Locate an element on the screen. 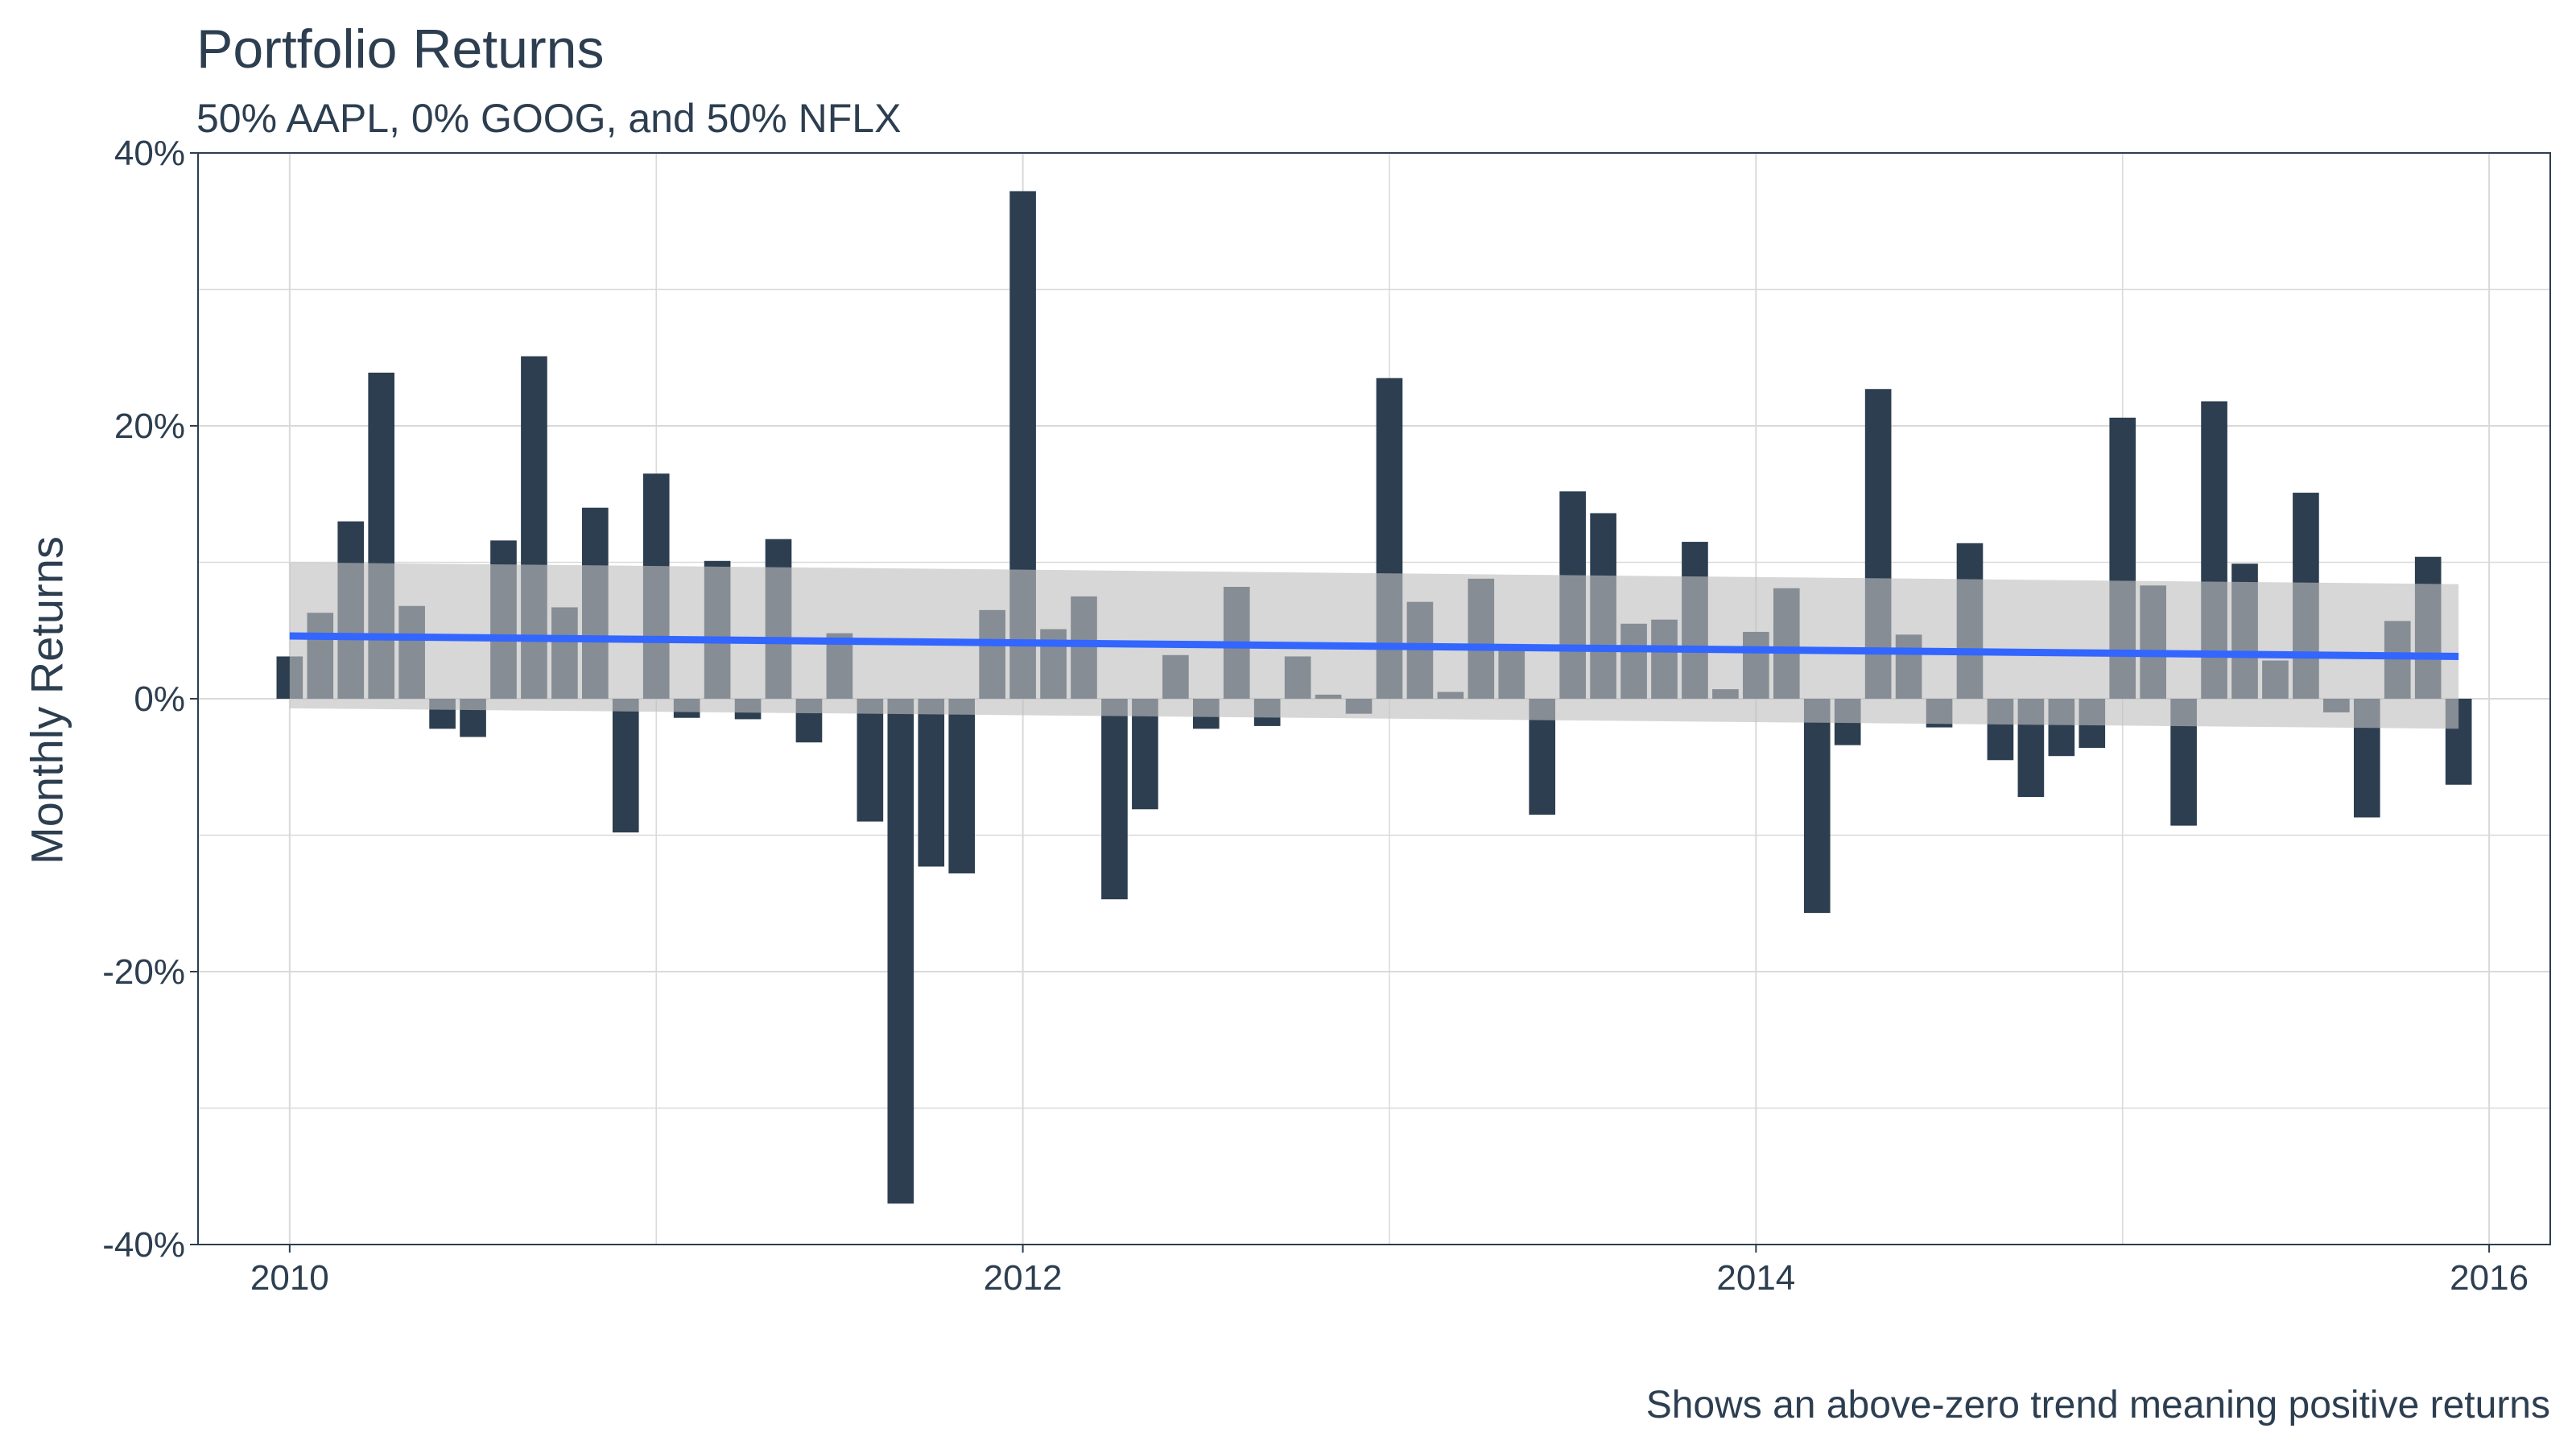 Image resolution: width=2576 pixels, height=1449 pixels. x-tick-labels: 2010 2012 2014 2016 is located at coordinates (1389, 1271).